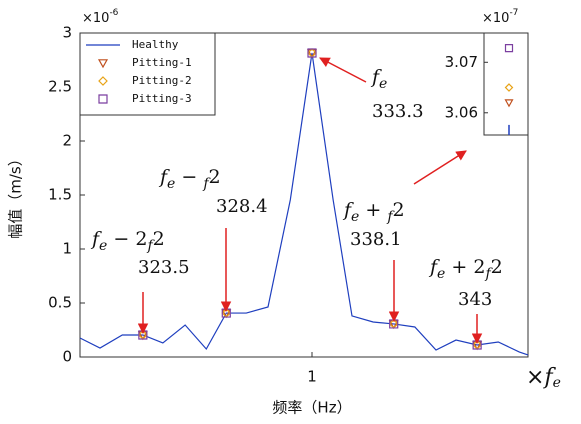 The height and width of the screenshot is (424, 581). What do you see at coordinates (513, 13) in the screenshot?
I see `exp-power: -7` at bounding box center [513, 13].